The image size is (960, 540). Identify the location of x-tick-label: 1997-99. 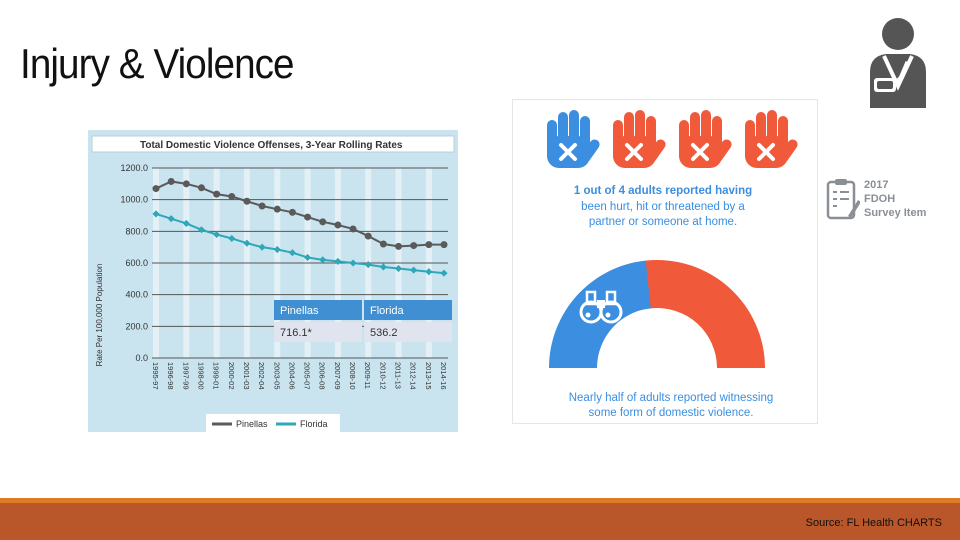
(185, 376).